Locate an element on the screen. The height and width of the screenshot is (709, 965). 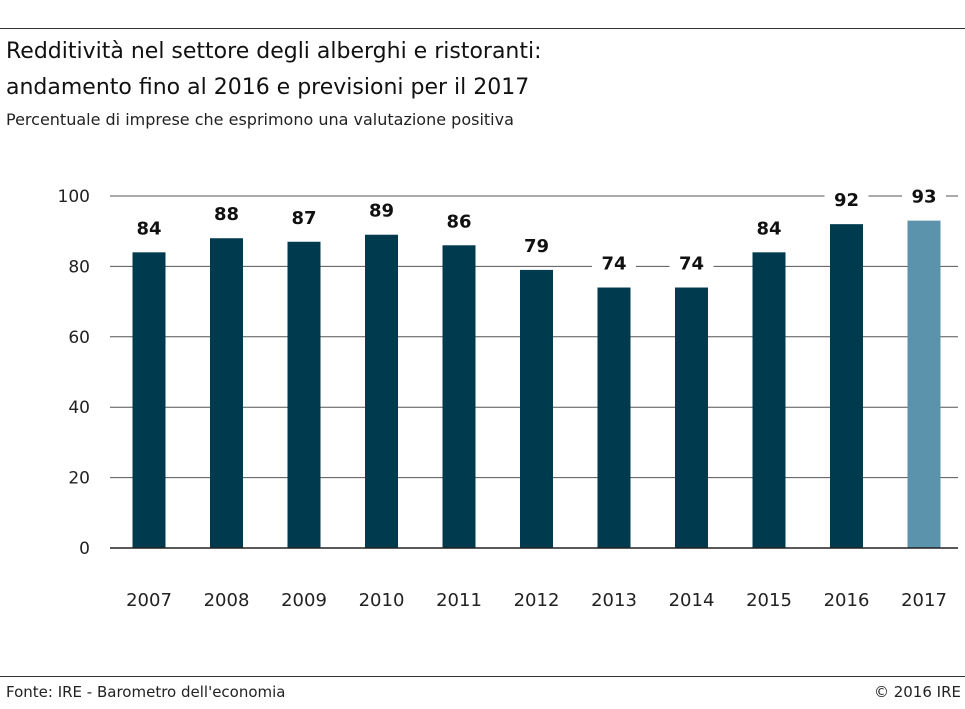
bar-2009 is located at coordinates (304, 394).